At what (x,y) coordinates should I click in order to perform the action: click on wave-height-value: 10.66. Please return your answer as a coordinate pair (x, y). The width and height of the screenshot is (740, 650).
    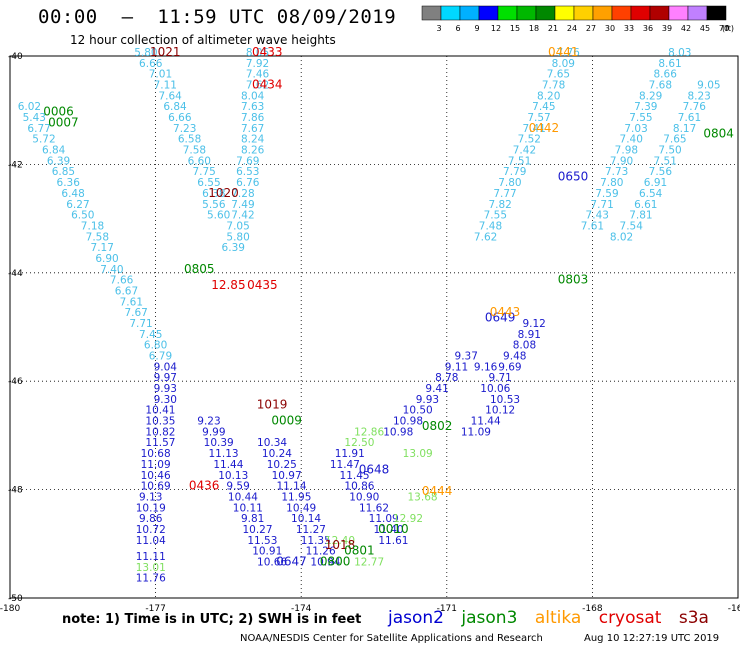
    Looking at the image, I should click on (272, 562).